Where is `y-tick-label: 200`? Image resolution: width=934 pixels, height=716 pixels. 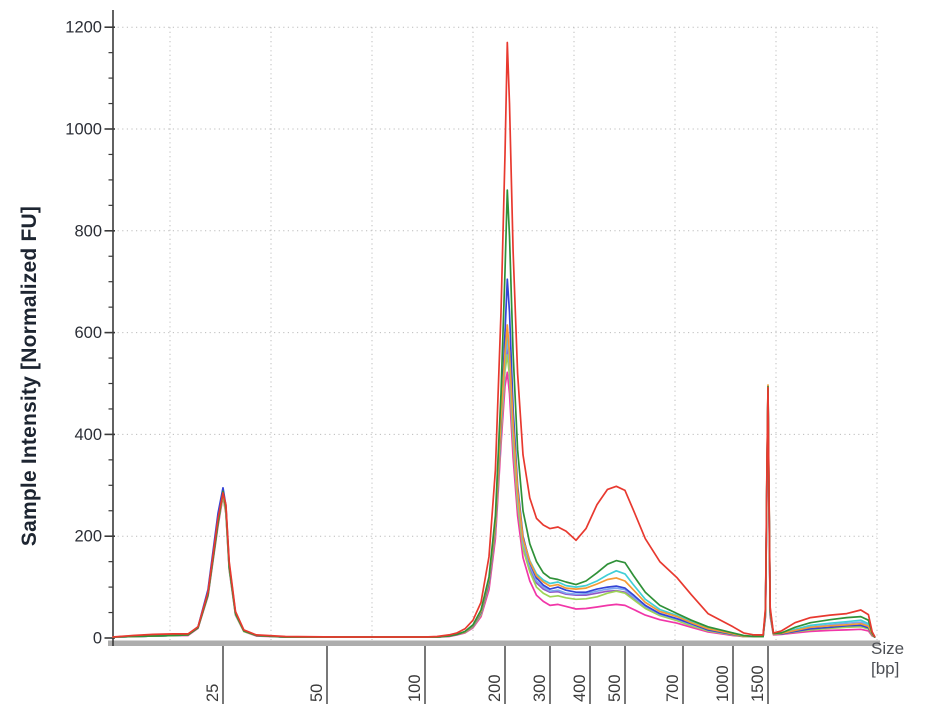
y-tick-label: 200 is located at coordinates (88, 537).